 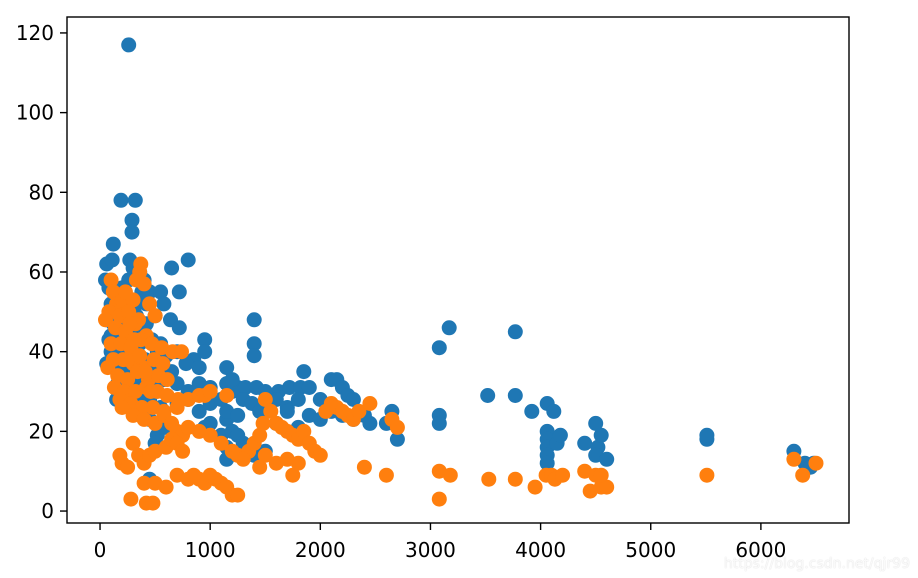 What do you see at coordinates (650, 550) in the screenshot?
I see `x-tick-label: 5000` at bounding box center [650, 550].